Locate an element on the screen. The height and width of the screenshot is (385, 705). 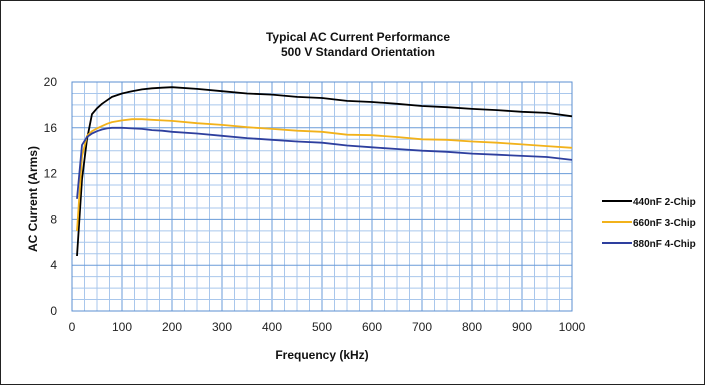
x-tick-label: 200 is located at coordinates (172, 327).